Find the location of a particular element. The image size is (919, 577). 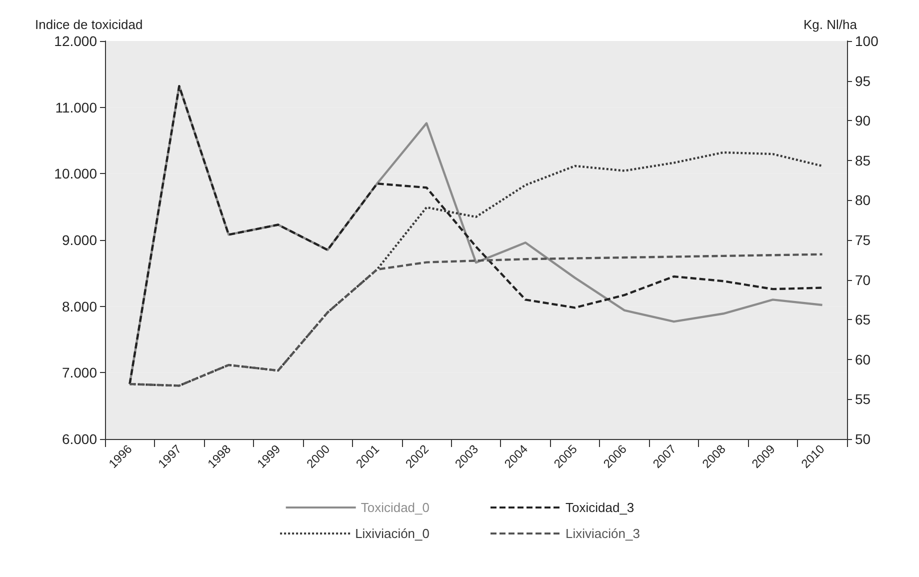

y2-tick-label: 95 is located at coordinates (863, 80).